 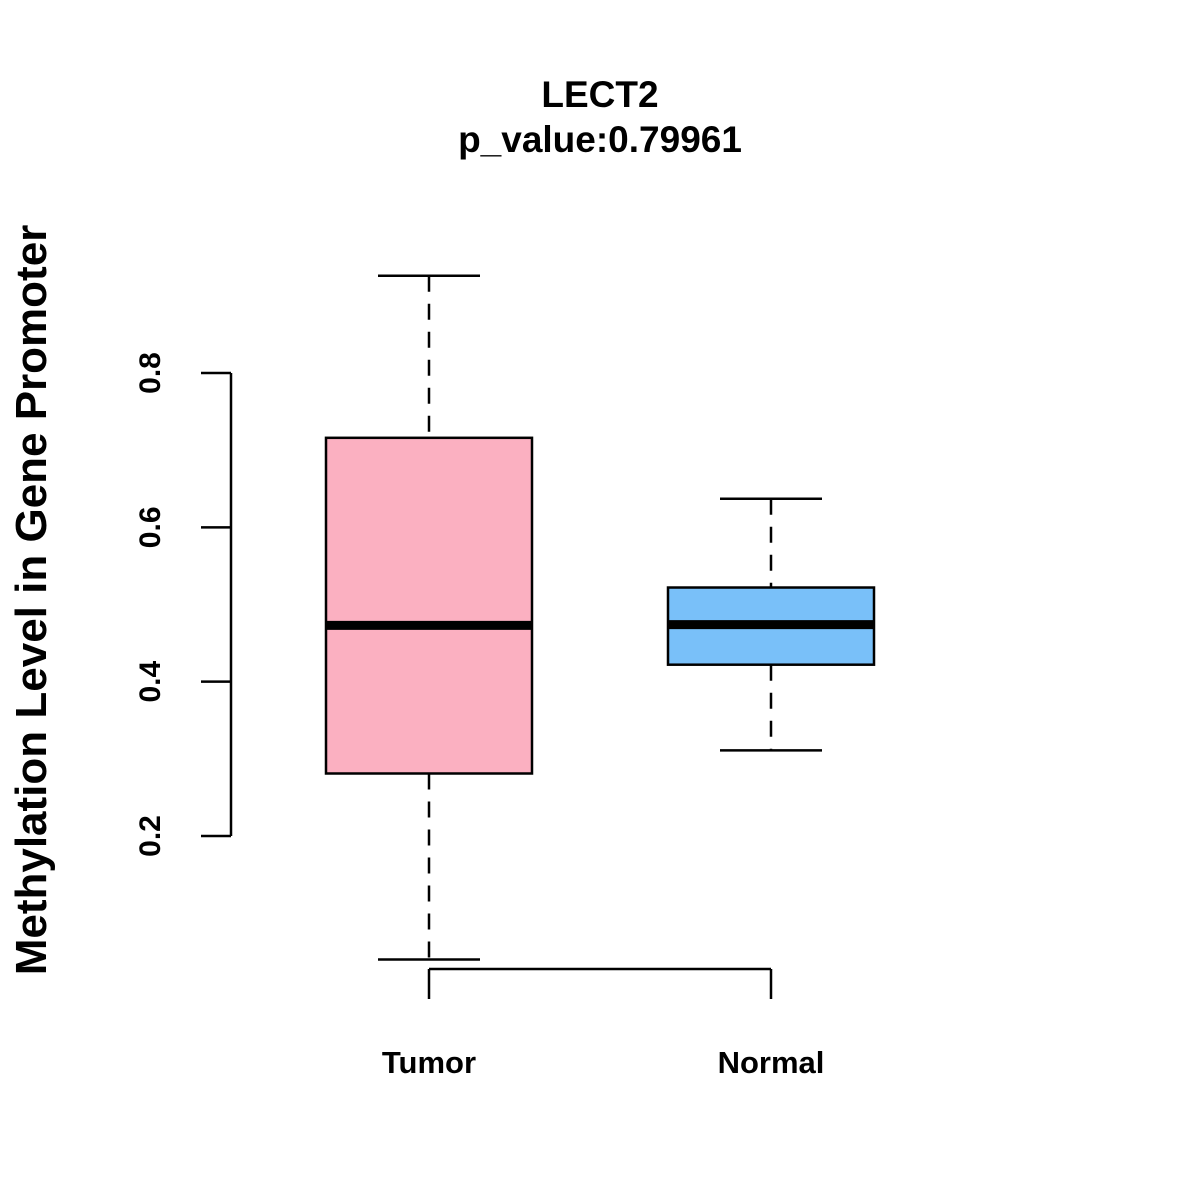 I want to click on y-axis: 0.2 0.4 0.6 0.8, so click(x=183, y=604).